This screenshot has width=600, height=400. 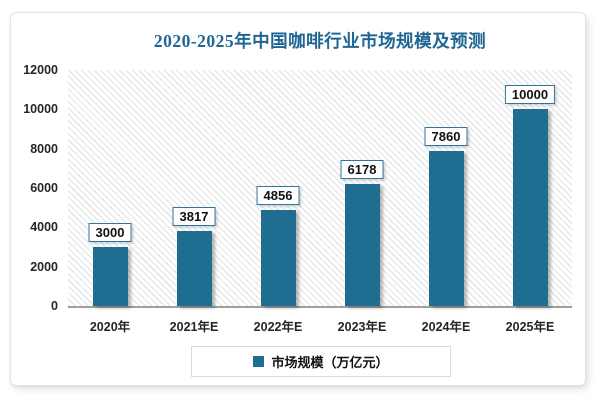 I want to click on data-label: 3000, so click(x=110, y=232).